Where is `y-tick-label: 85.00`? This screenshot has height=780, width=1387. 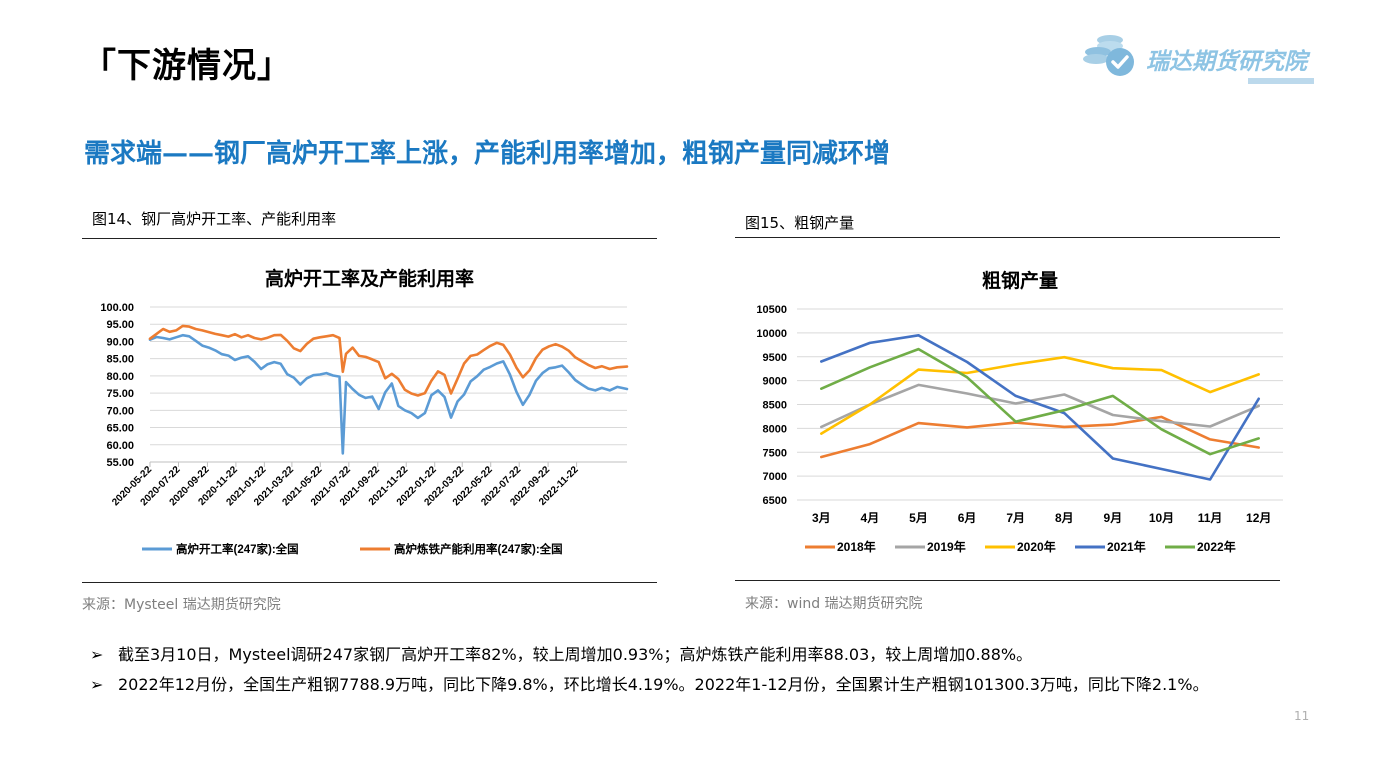
y-tick-label: 85.00 is located at coordinates (120, 360).